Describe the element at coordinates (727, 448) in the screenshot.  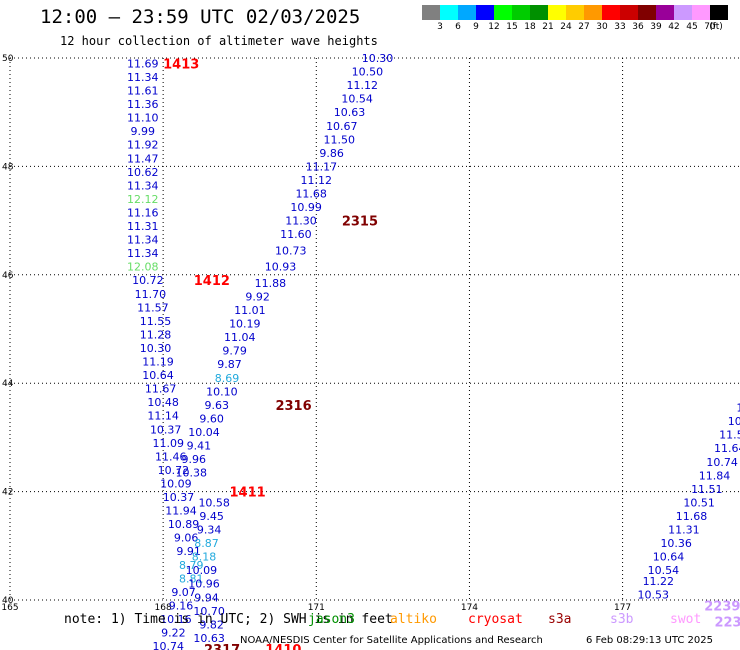
I see `wave-height-value: 11.64` at that location.